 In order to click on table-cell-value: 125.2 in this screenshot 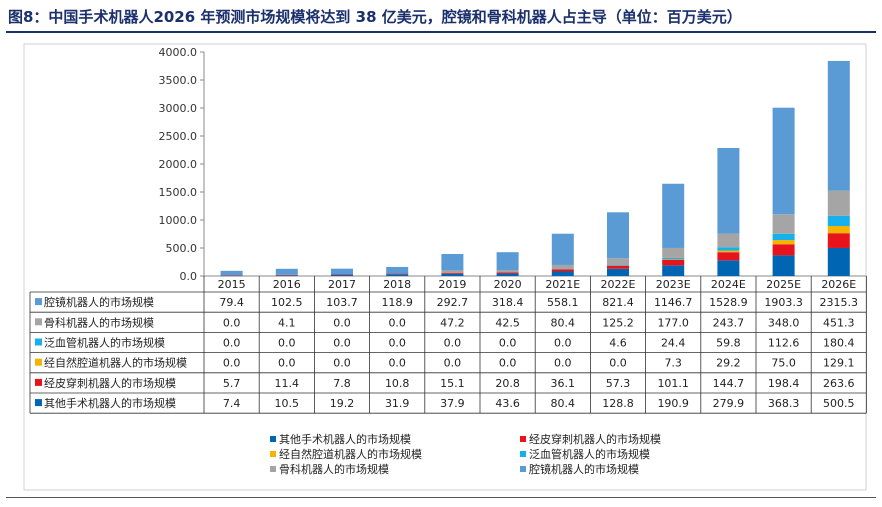, I will do `click(618, 322)`.